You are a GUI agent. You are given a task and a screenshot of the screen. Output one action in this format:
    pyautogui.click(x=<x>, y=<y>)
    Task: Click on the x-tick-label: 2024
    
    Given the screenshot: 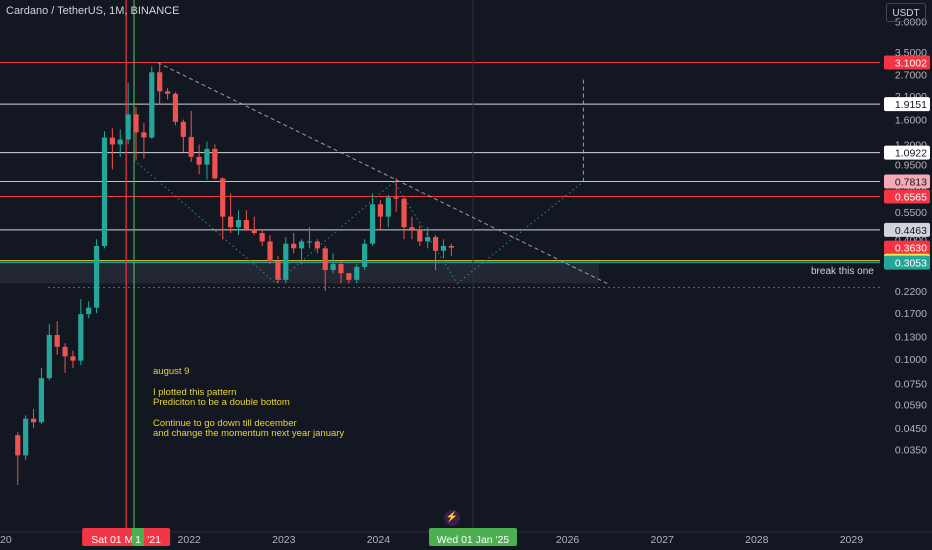 What is the action you would take?
    pyautogui.click(x=379, y=540)
    